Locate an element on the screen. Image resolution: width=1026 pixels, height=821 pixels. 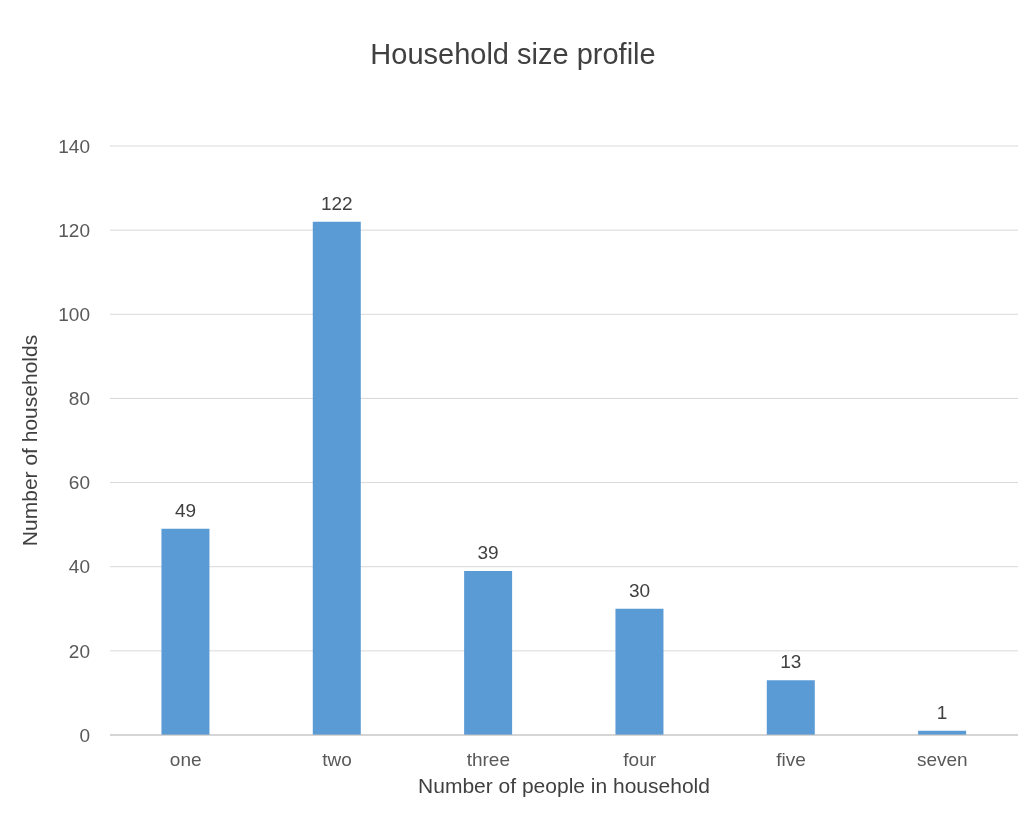
chart-title: Household size profile is located at coordinates (513, 54).